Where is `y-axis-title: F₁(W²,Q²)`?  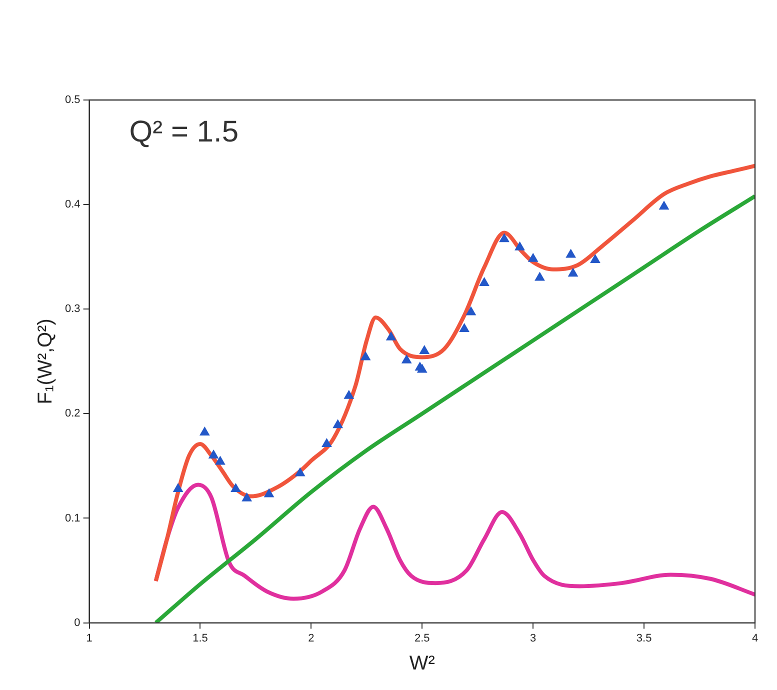
y-axis-title: F₁(W²,Q²) is located at coordinates (45, 361).